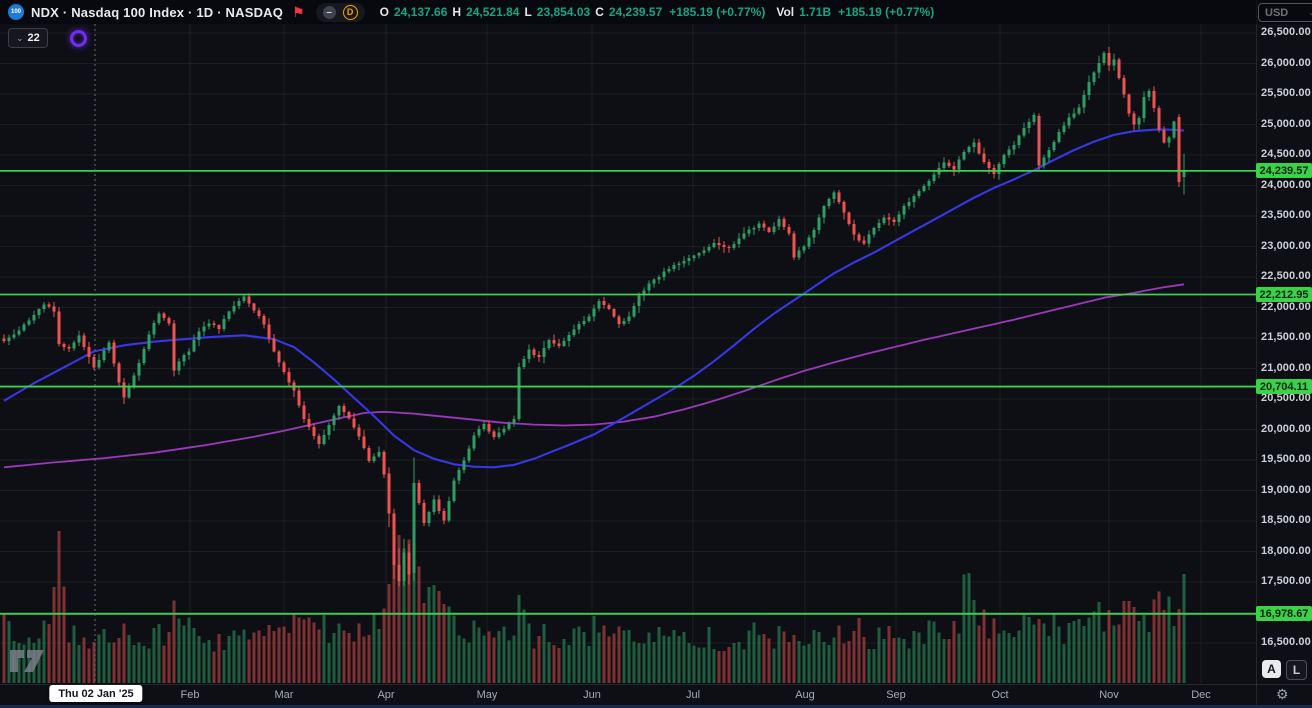  What do you see at coordinates (329, 12) in the screenshot?
I see `minus-icon: –` at bounding box center [329, 12].